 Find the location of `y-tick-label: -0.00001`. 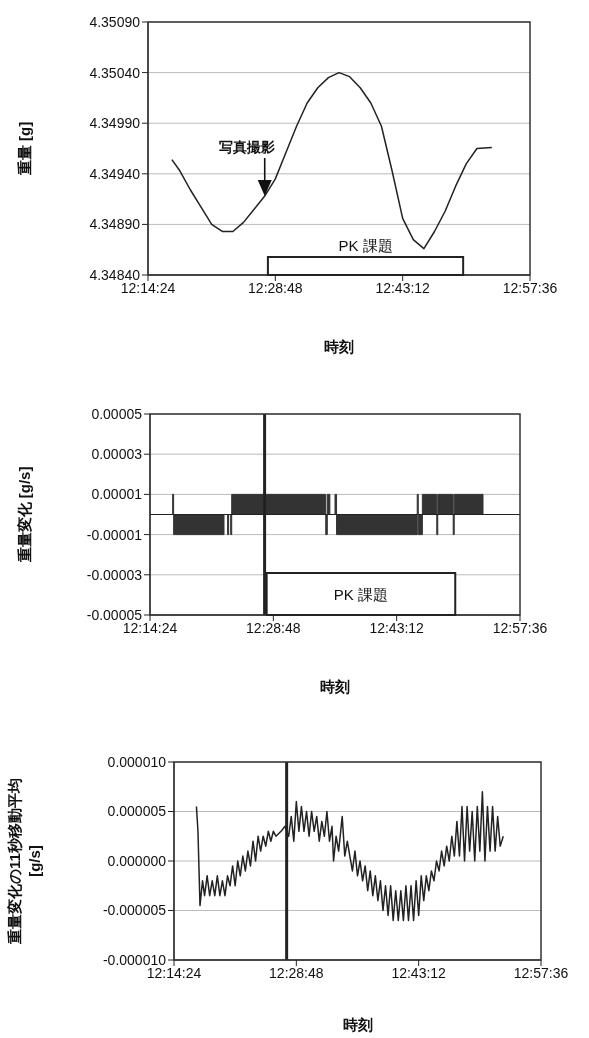

y-tick-label: -0.00001 is located at coordinates (114, 534).